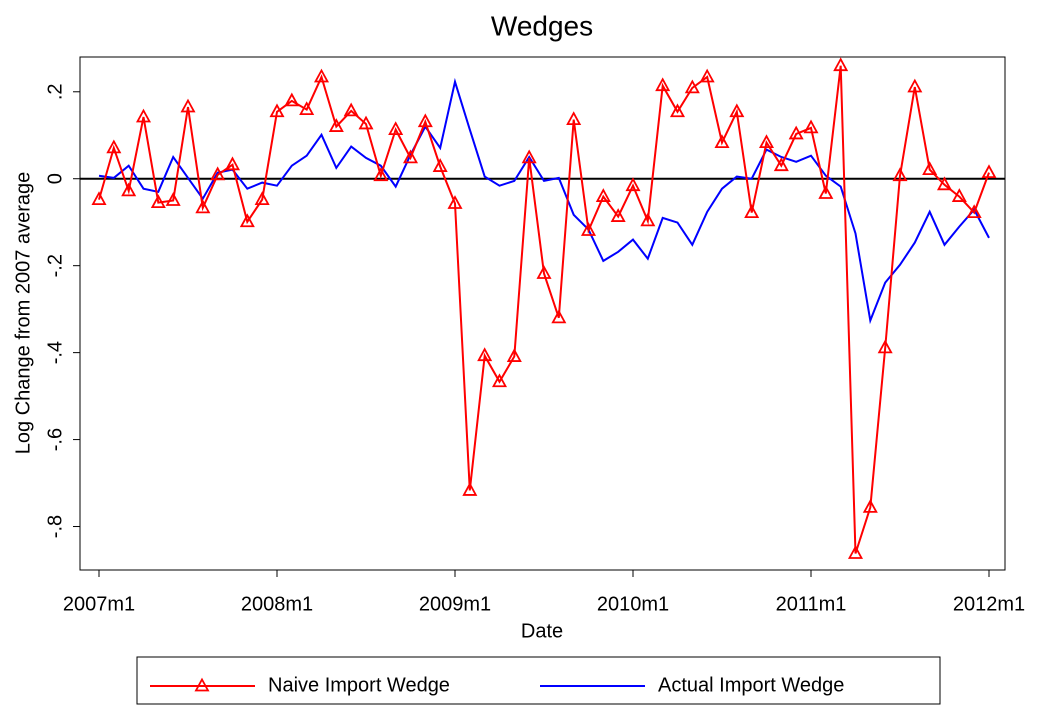 This screenshot has height=708, width=1043. I want to click on x-axis-label: Date, so click(542, 631).